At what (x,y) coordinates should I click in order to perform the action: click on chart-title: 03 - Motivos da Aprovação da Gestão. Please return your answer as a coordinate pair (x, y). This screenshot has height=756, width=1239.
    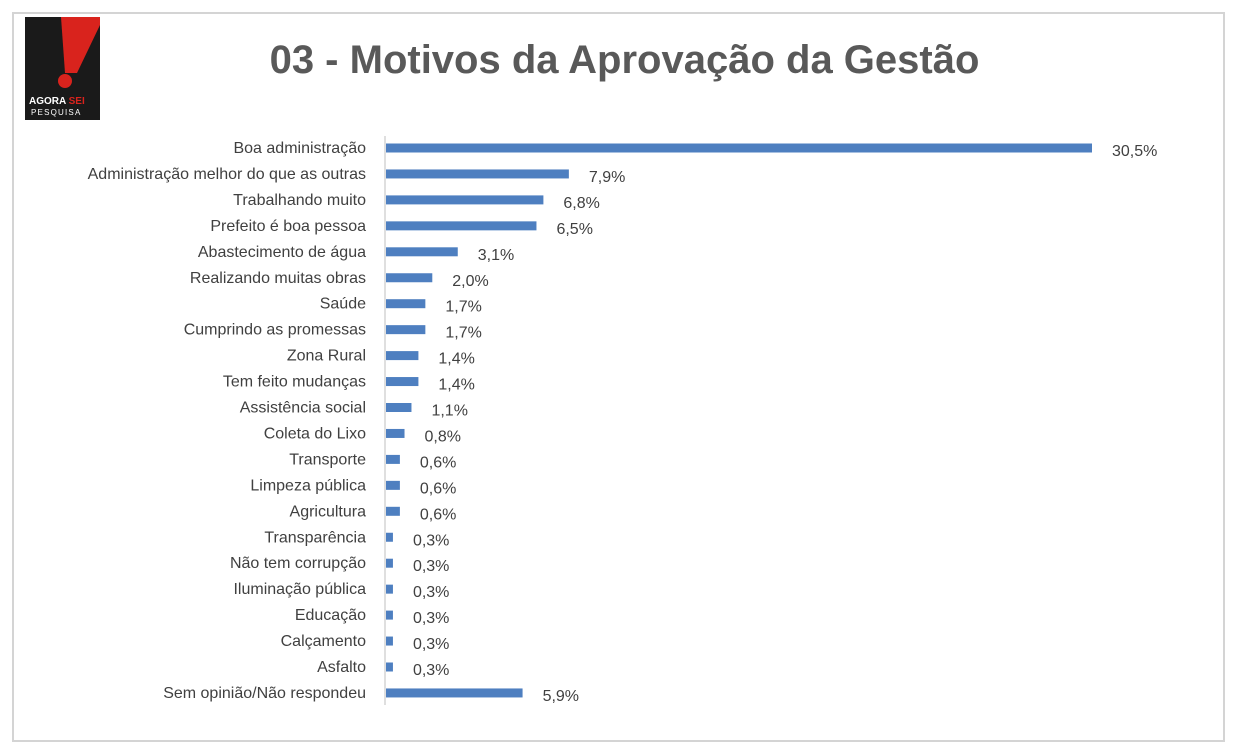
    Looking at the image, I should click on (624, 60).